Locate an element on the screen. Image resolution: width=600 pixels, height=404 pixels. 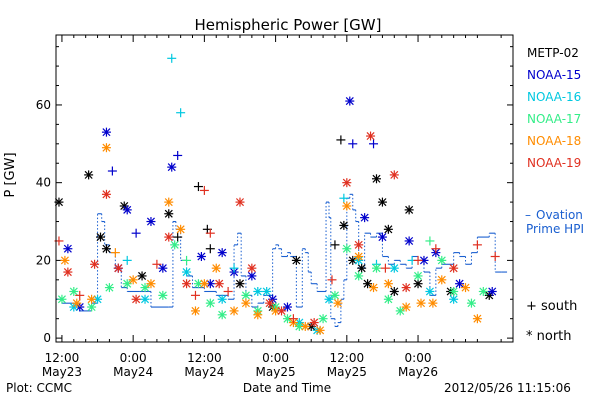
chart-title: Hemispheric Power [GW] is located at coordinates (288, 25).